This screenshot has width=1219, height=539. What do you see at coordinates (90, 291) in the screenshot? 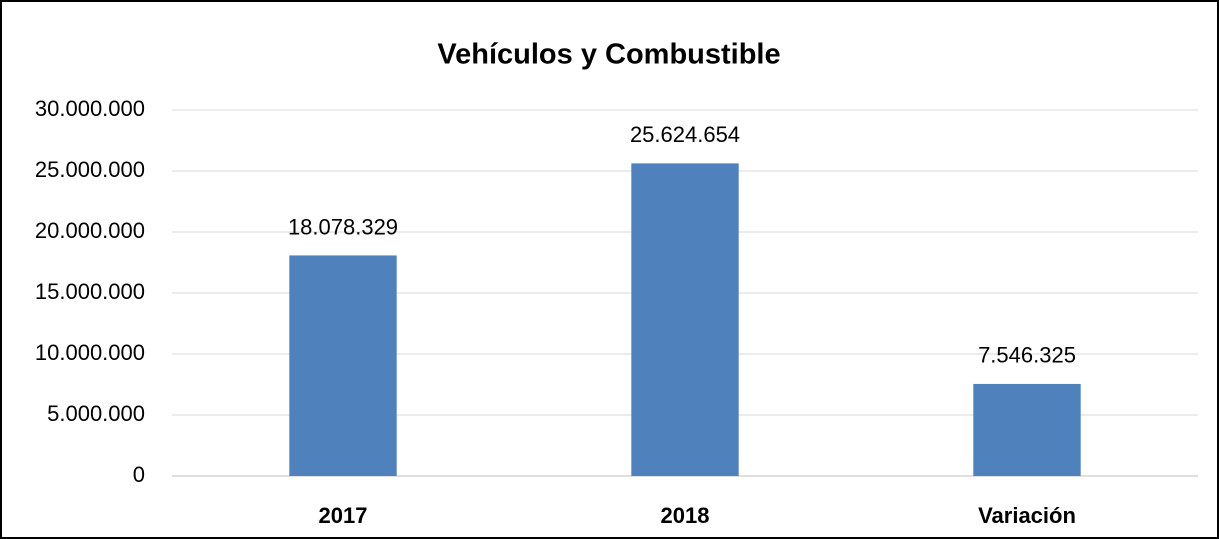
I see `y-tick-label: 15.000.000` at bounding box center [90, 291].